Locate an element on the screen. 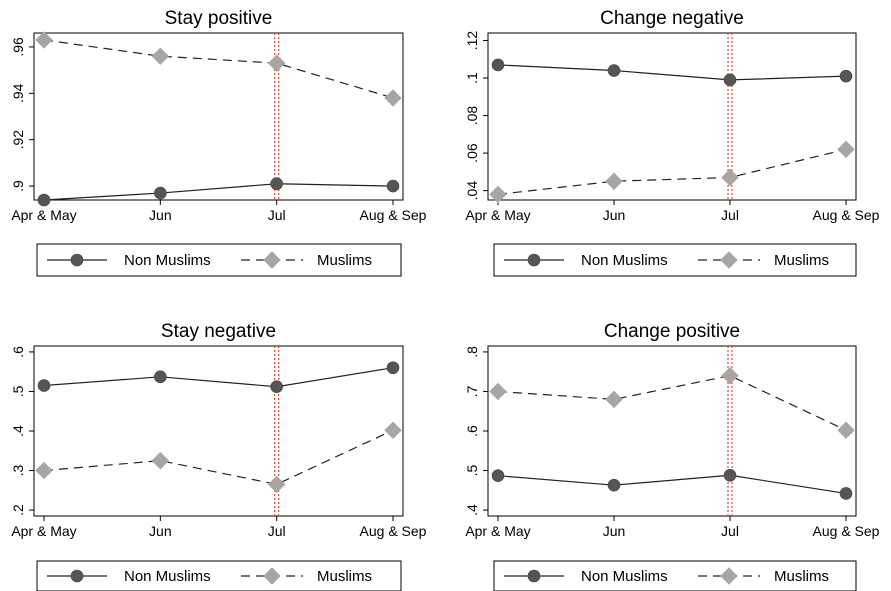 Image resolution: width=891 pixels, height=591 pixels. y-tick-label: .04 is located at coordinates (472, 191).